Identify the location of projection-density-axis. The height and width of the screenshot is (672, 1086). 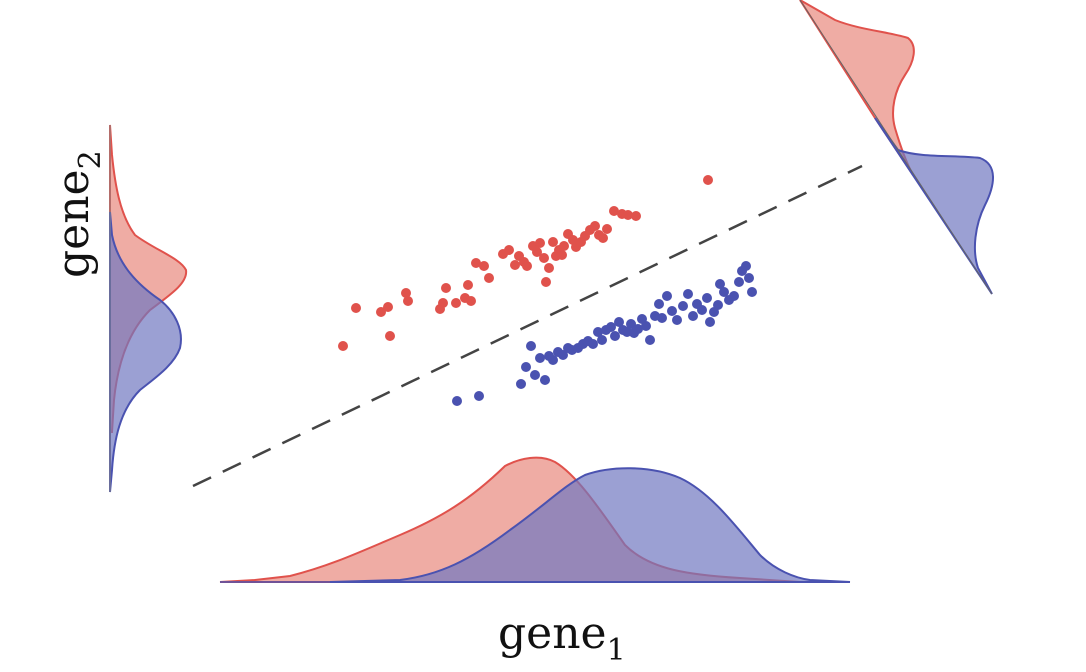
(896, 147).